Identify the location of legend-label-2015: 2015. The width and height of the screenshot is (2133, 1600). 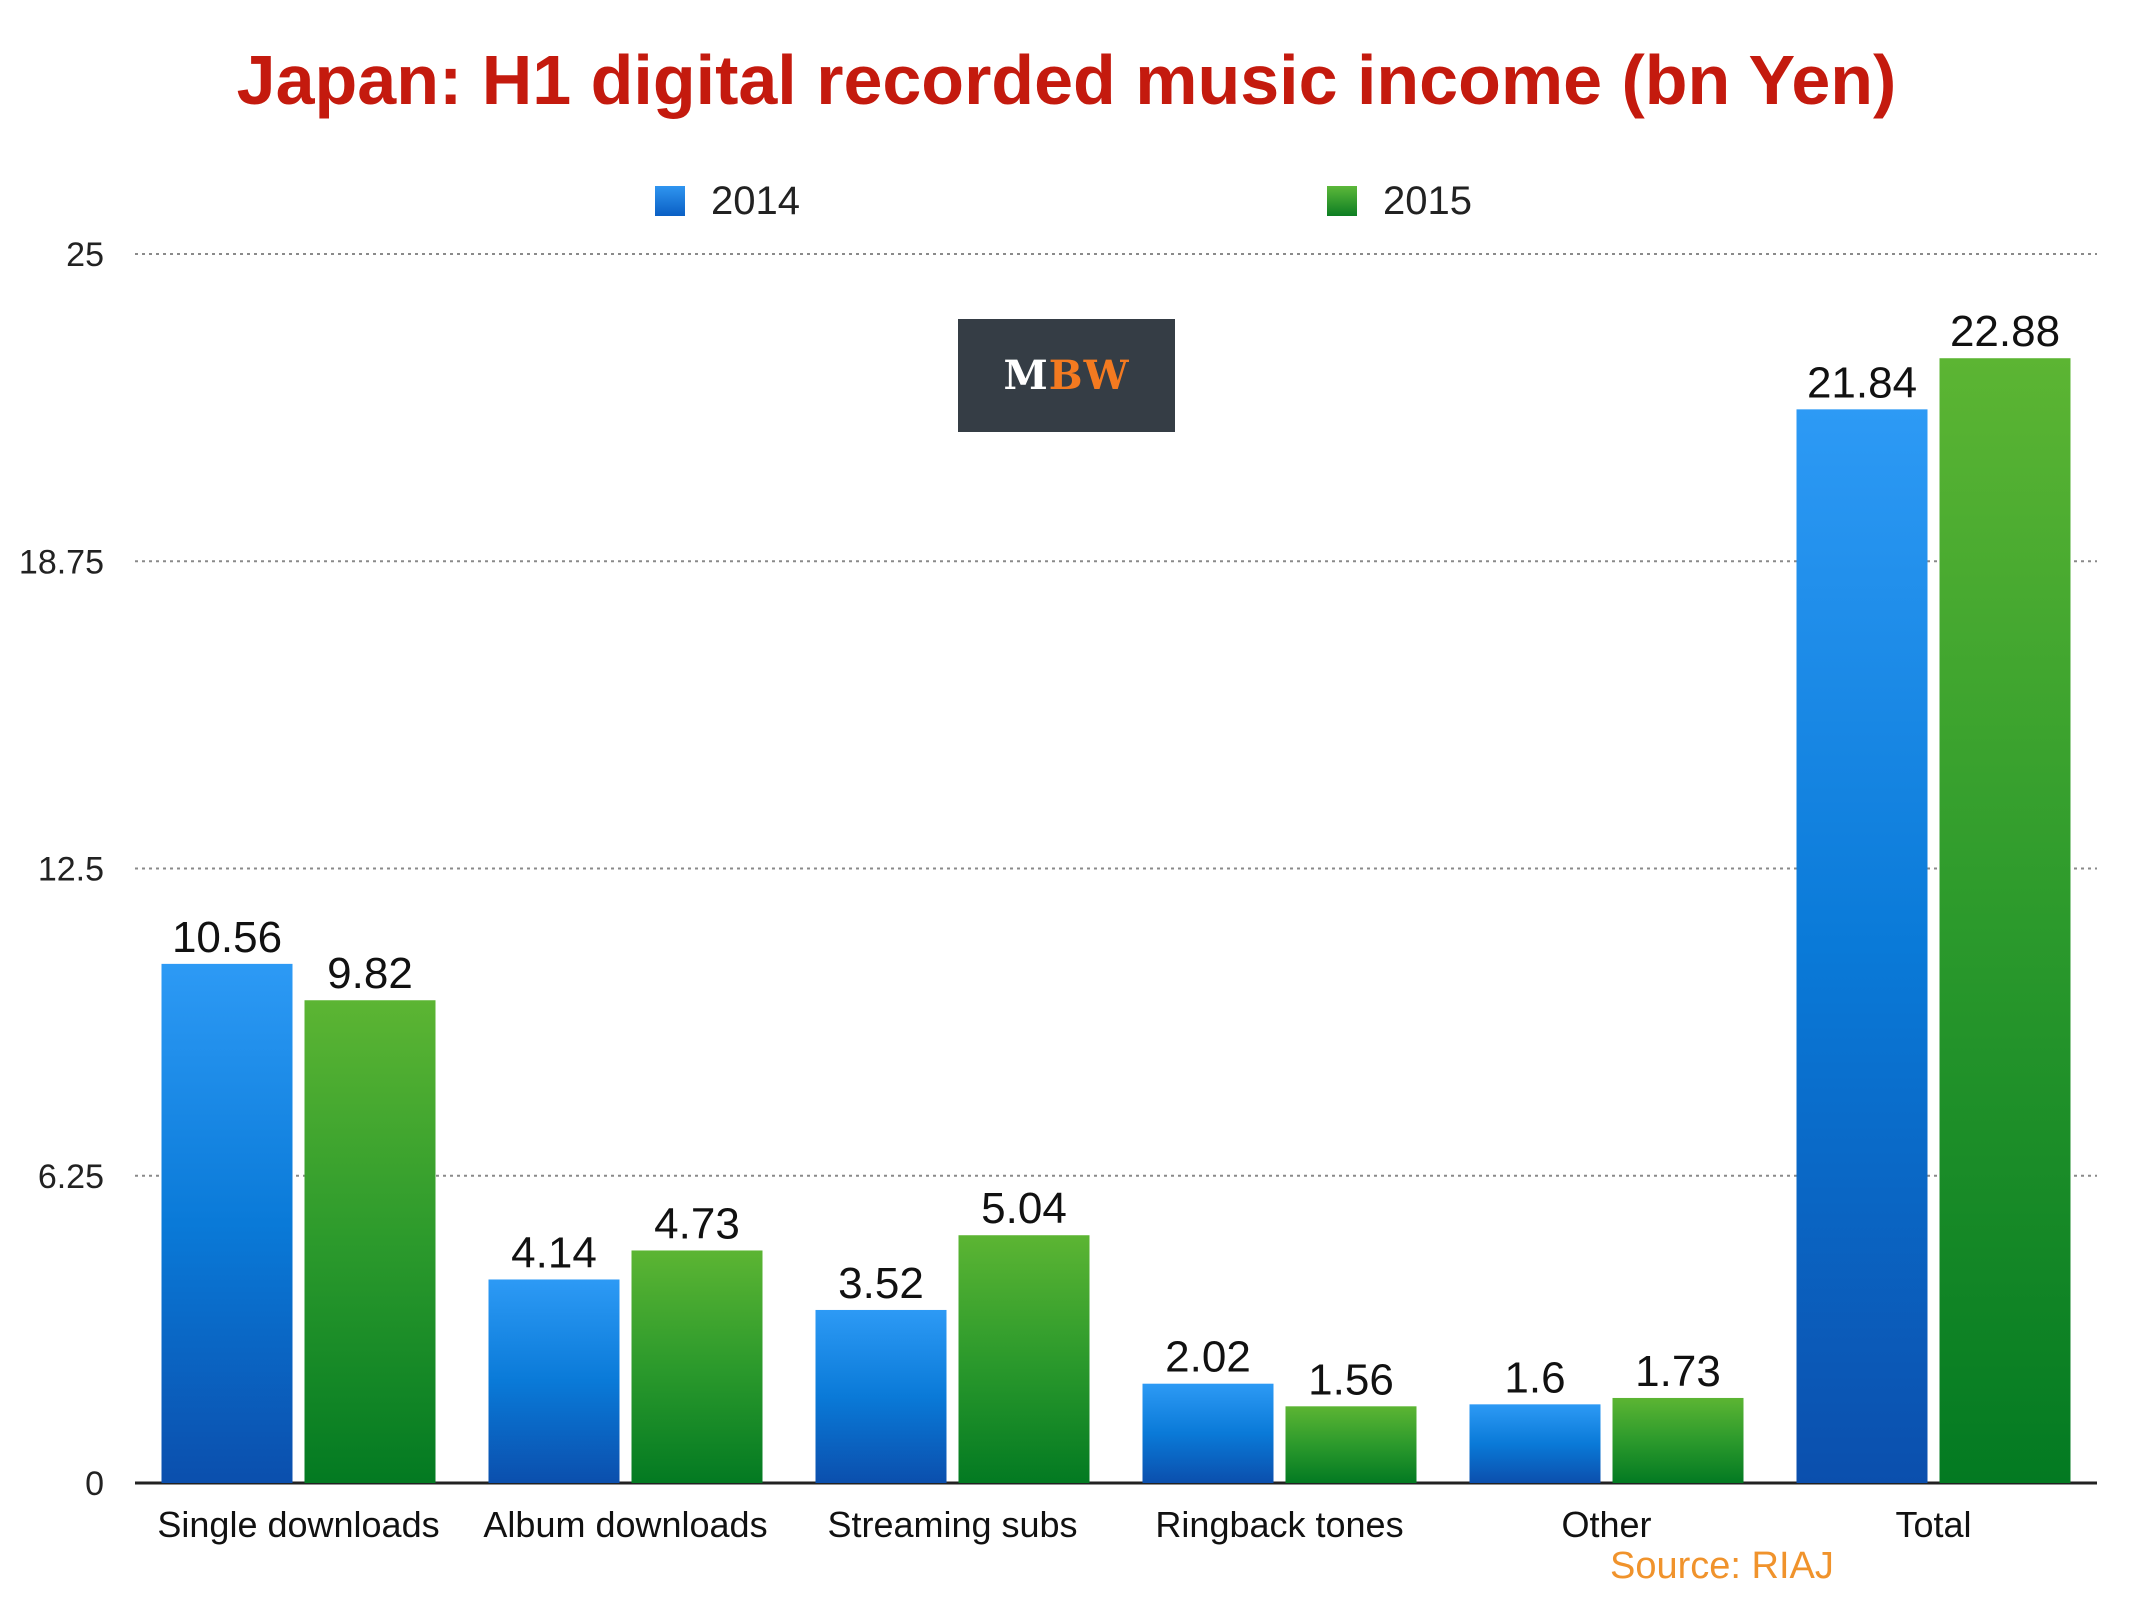
(1427, 200).